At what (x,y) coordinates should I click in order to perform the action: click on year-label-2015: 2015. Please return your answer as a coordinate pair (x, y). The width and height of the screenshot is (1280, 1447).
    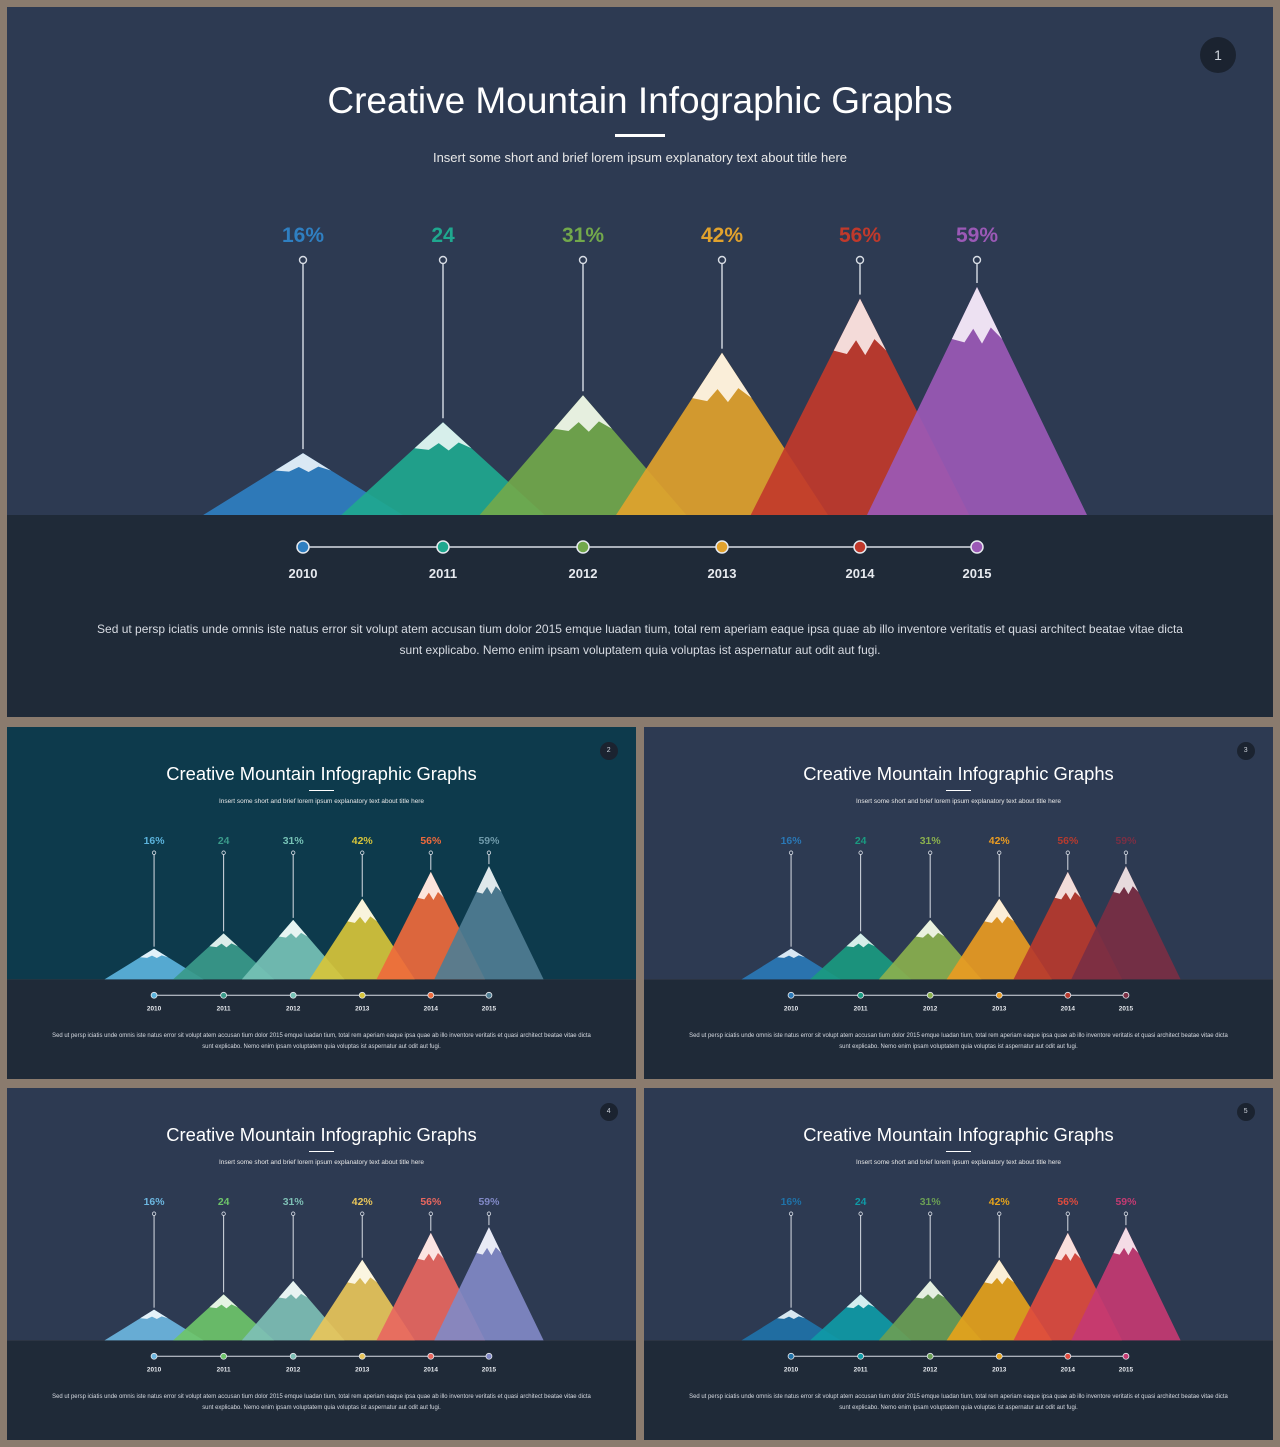
    Looking at the image, I should click on (1126, 1009).